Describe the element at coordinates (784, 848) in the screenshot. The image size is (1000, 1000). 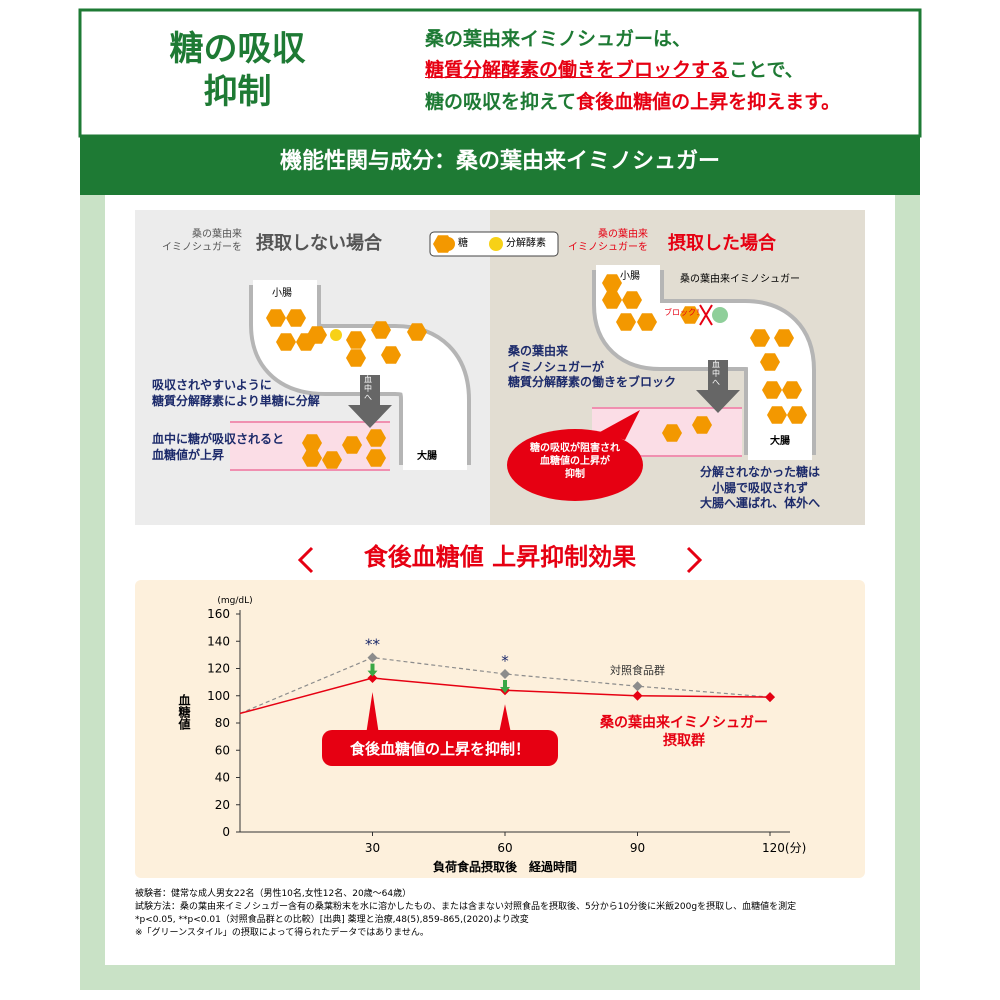
I see `x-tick-label: 120(分)` at that location.